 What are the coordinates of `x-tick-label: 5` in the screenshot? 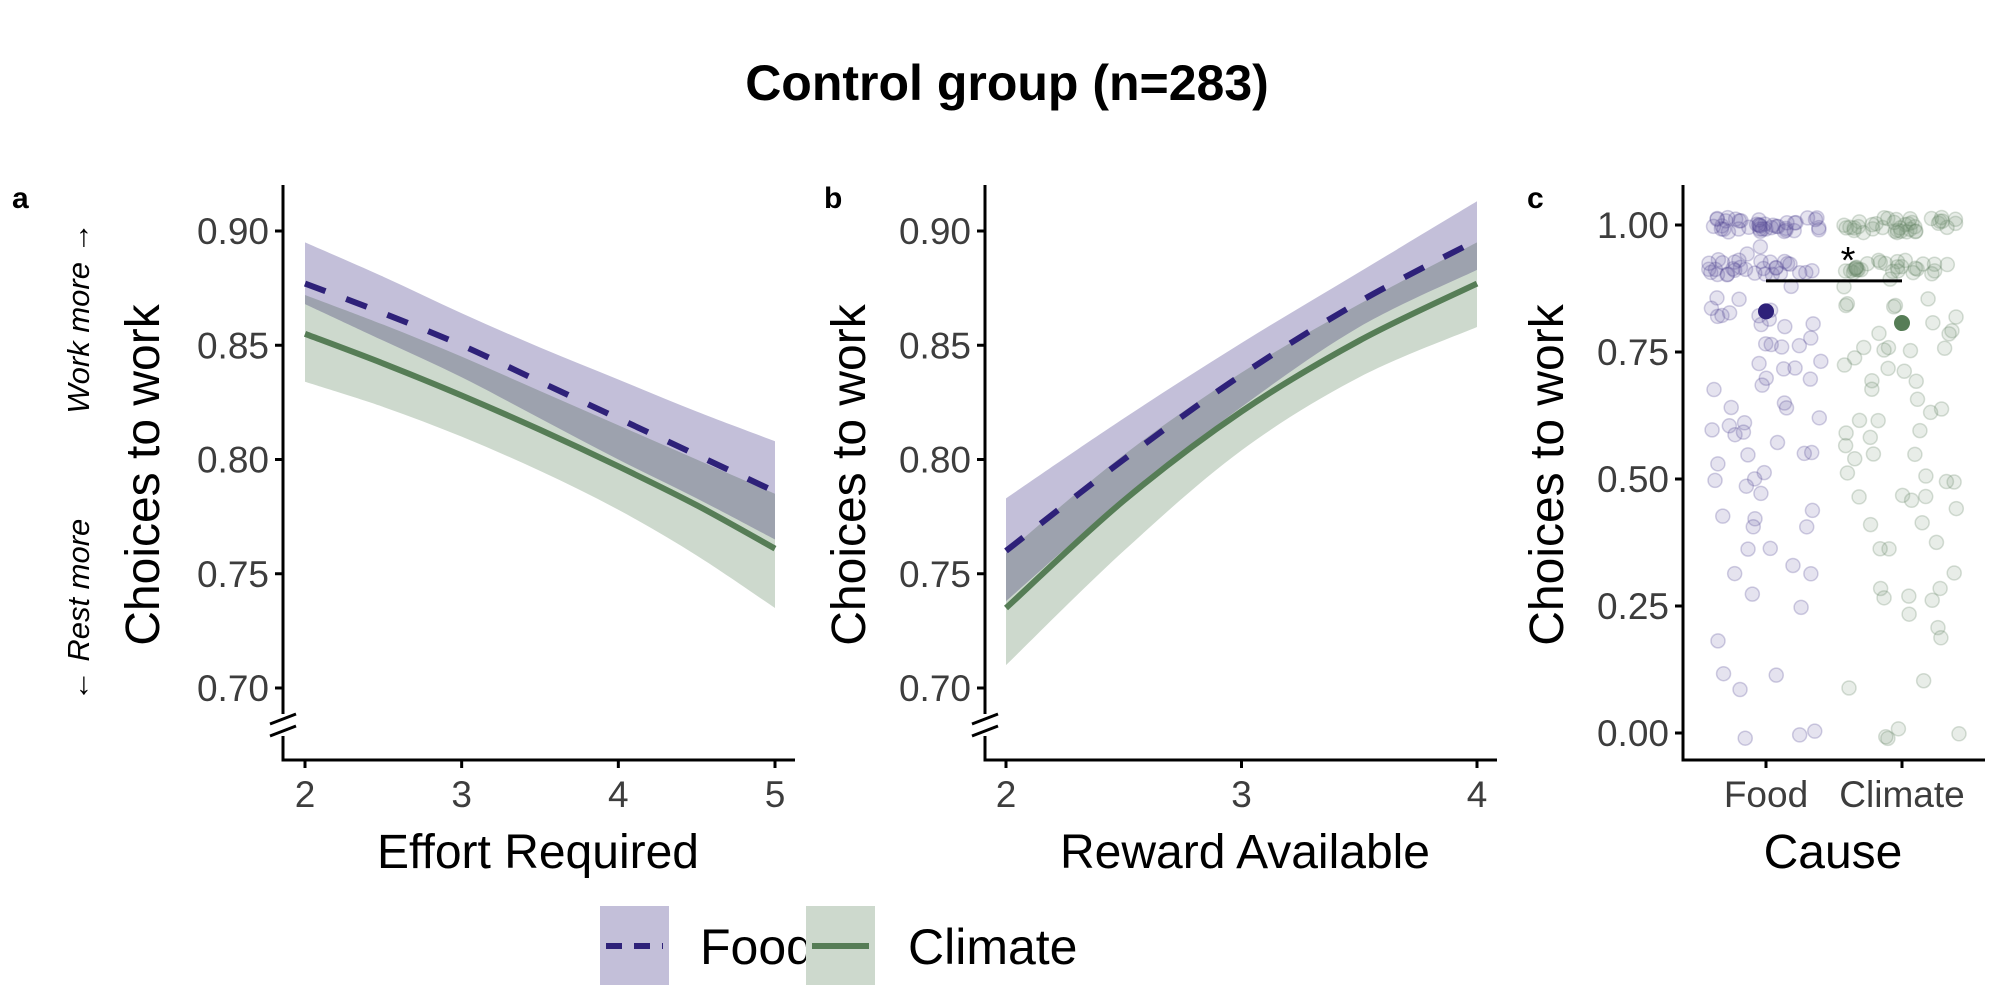 It's located at (775, 794).